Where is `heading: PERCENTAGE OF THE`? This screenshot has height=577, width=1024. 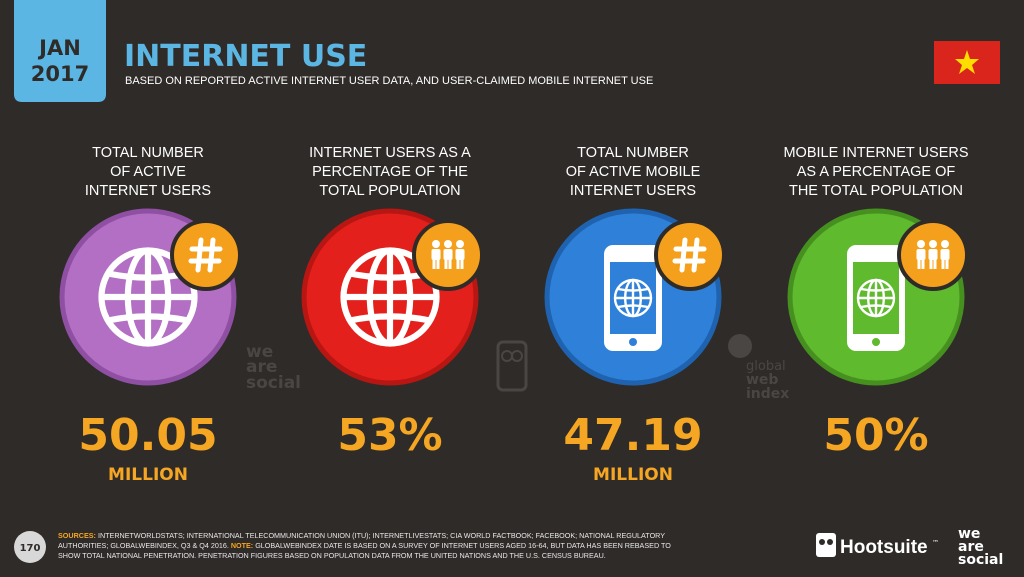 heading: PERCENTAGE OF THE is located at coordinates (390, 172).